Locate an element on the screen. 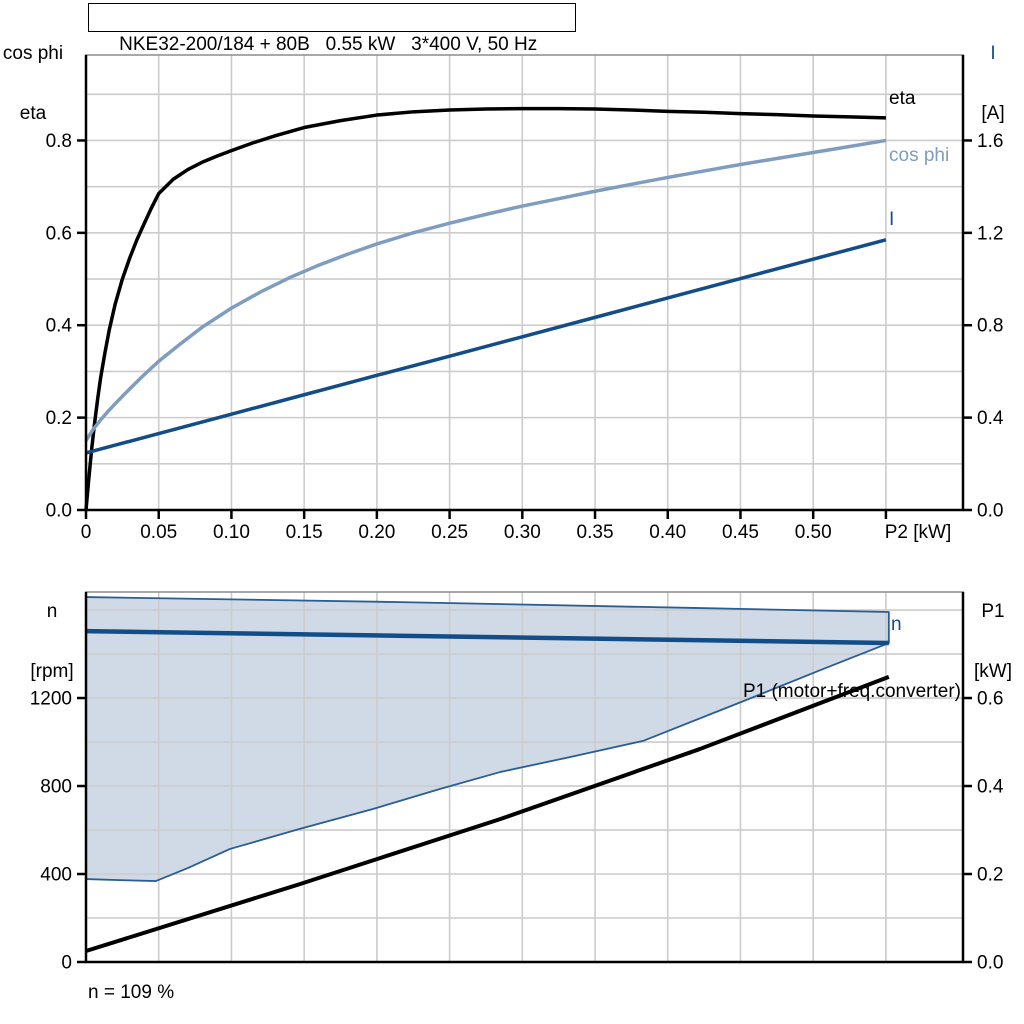  right-axis-tick-label: 0.2 is located at coordinates (990, 875).